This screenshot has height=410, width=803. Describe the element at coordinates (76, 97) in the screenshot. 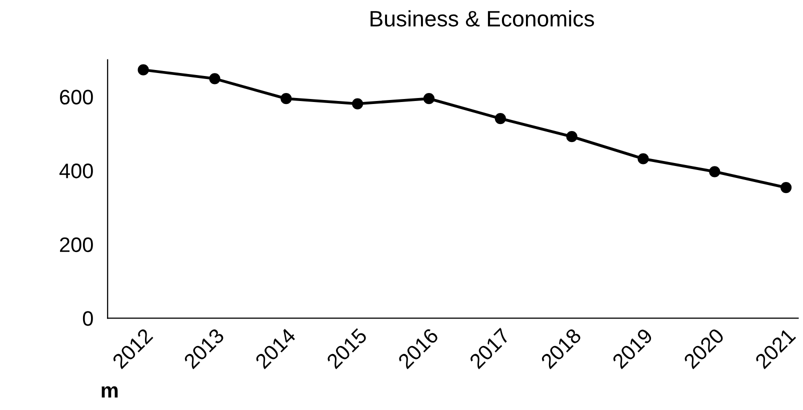

I see `y-tick-label: 600` at that location.